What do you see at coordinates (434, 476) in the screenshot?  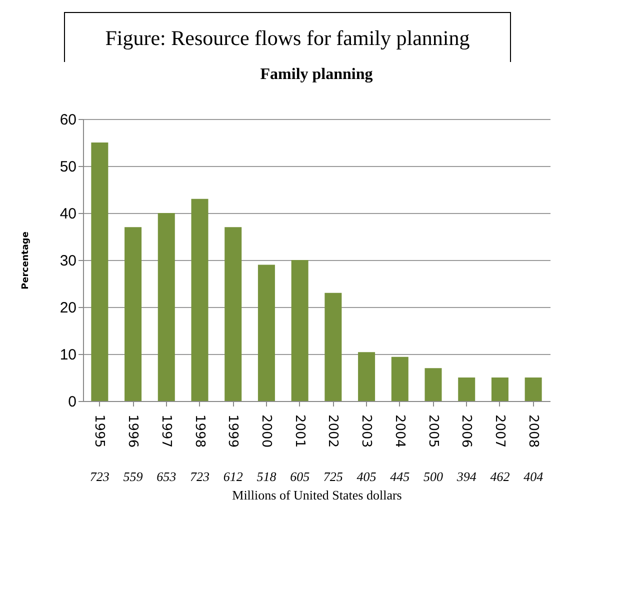 I see `text: 500` at bounding box center [434, 476].